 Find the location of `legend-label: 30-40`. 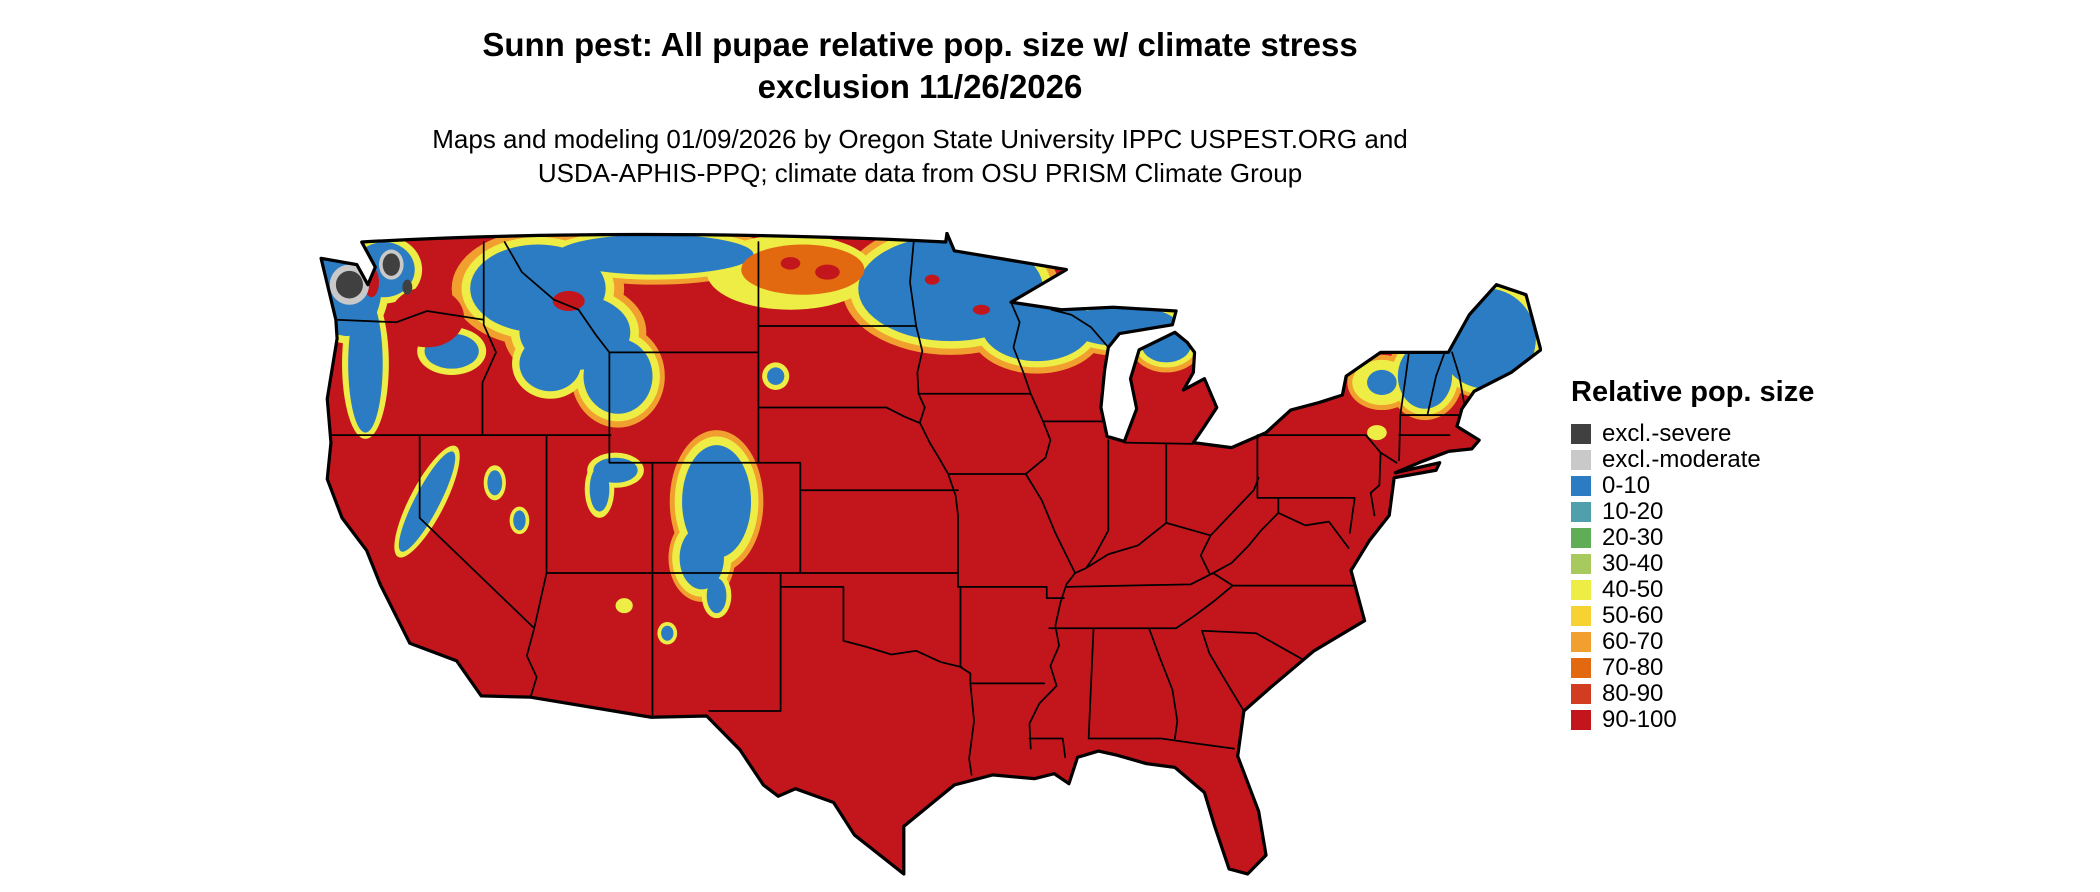

legend-label: 30-40 is located at coordinates (1633, 563).